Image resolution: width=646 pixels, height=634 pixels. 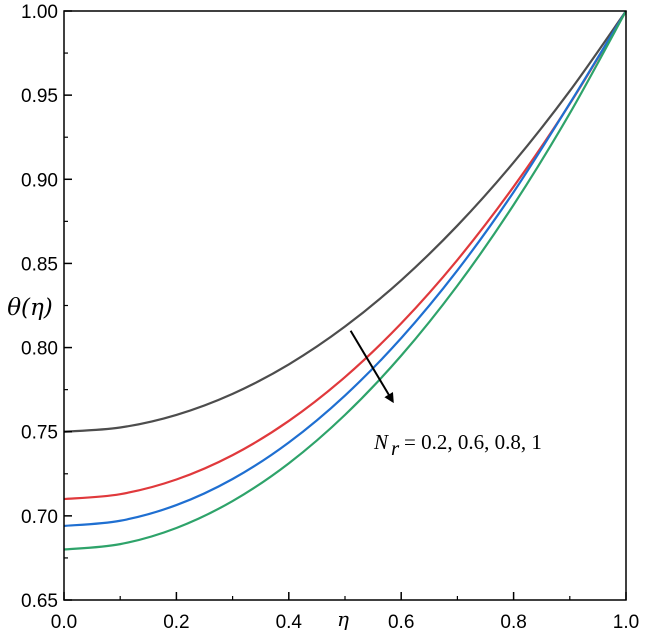 What do you see at coordinates (289, 622) in the screenshot?
I see `x-tick-label: 0.4` at bounding box center [289, 622].